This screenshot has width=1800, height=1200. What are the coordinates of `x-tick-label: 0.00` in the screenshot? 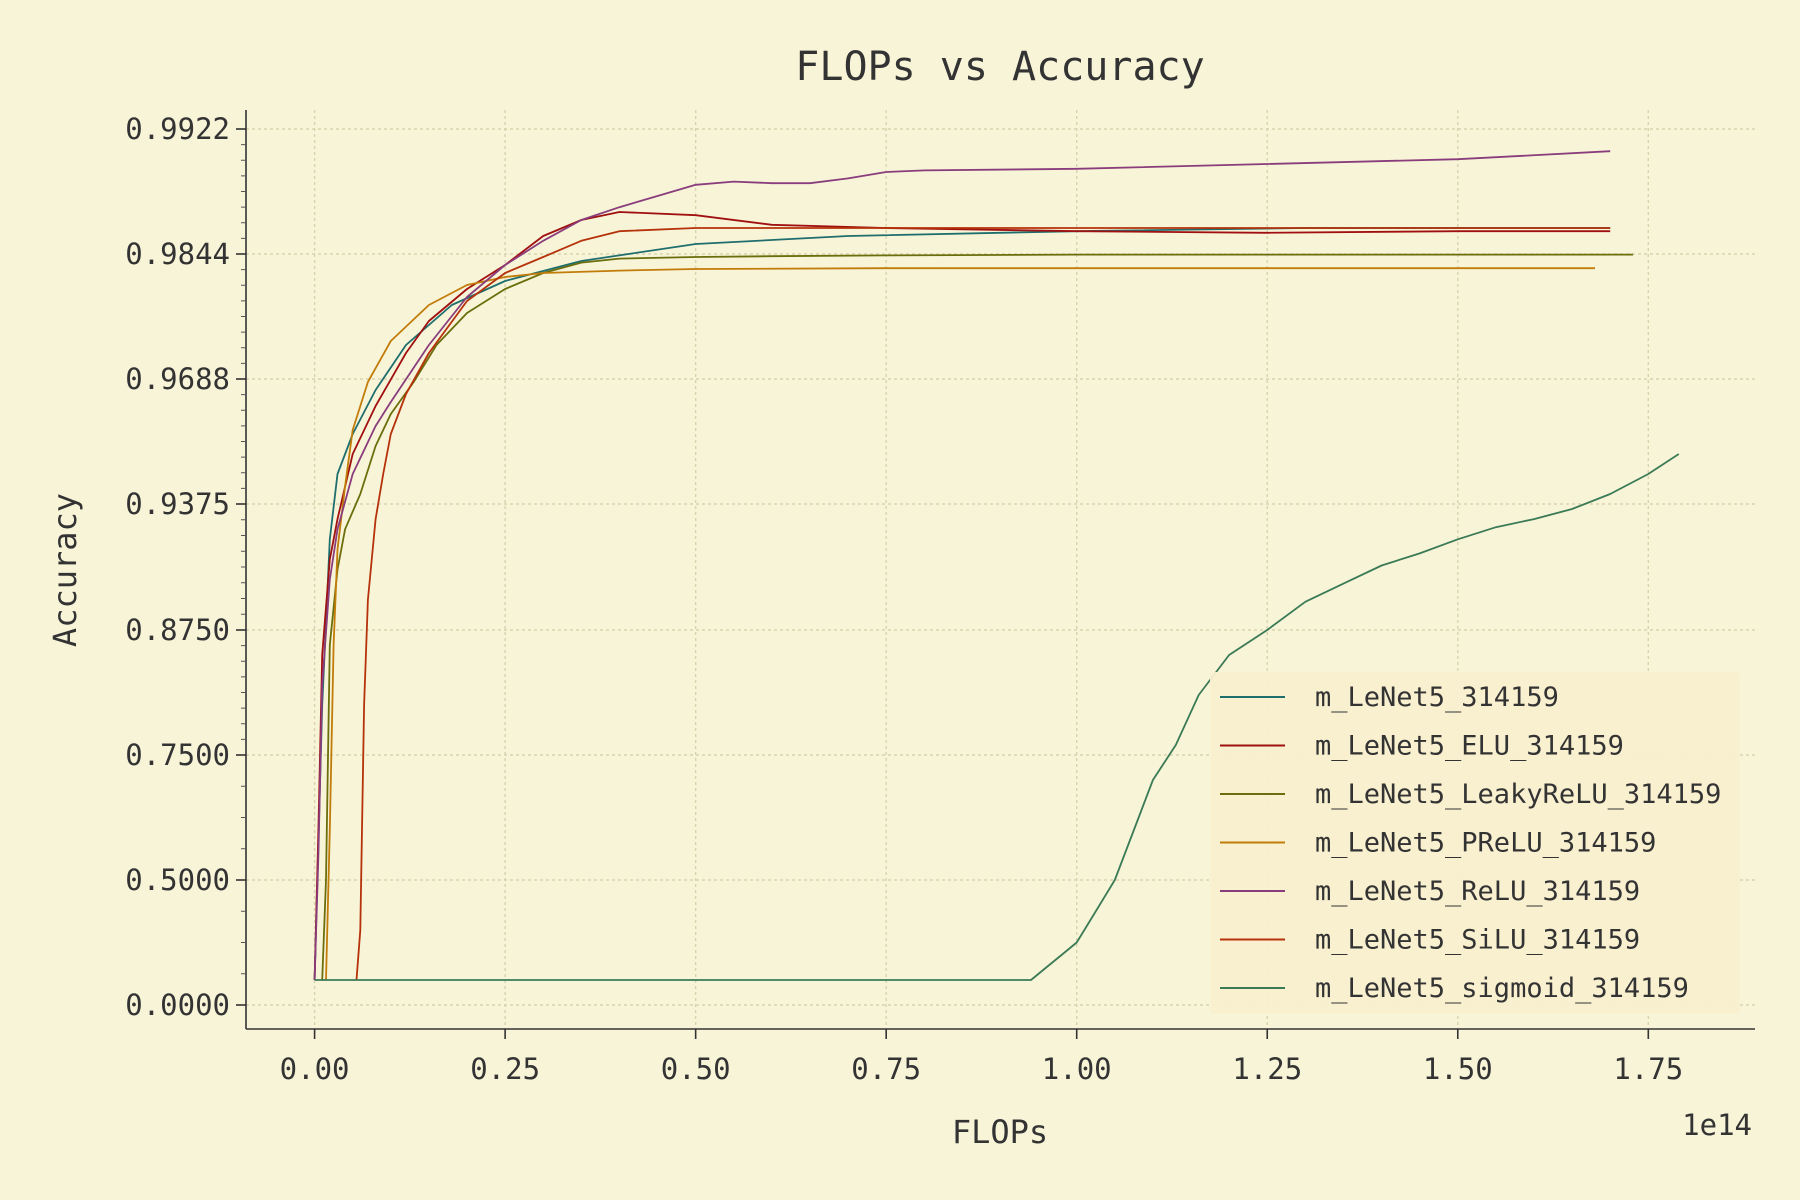 It's located at (315, 1069).